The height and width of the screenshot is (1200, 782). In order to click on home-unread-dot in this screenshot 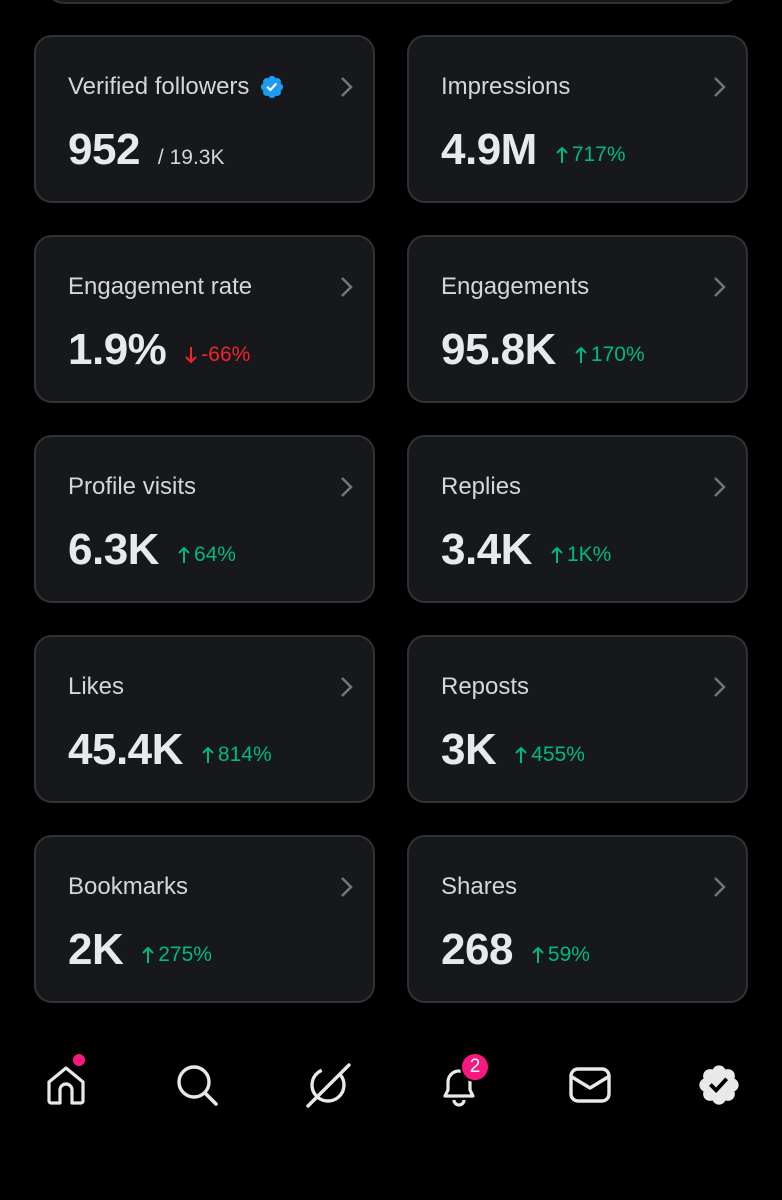, I will do `click(79, 1060)`.